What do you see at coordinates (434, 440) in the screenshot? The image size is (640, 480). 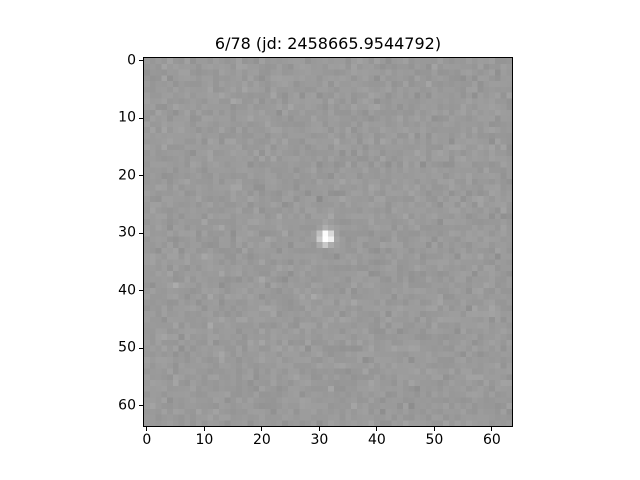 I see `x-tick-label: 50` at bounding box center [434, 440].